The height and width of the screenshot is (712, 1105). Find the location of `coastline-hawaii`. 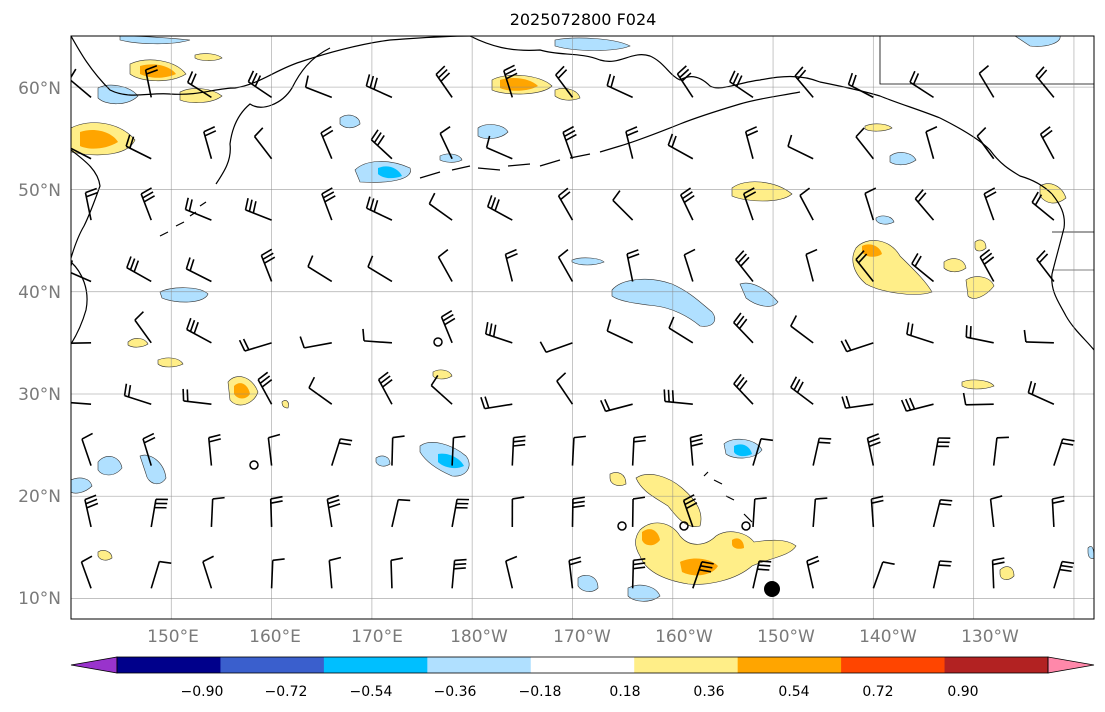

coastline-hawaii is located at coordinates (728, 497).